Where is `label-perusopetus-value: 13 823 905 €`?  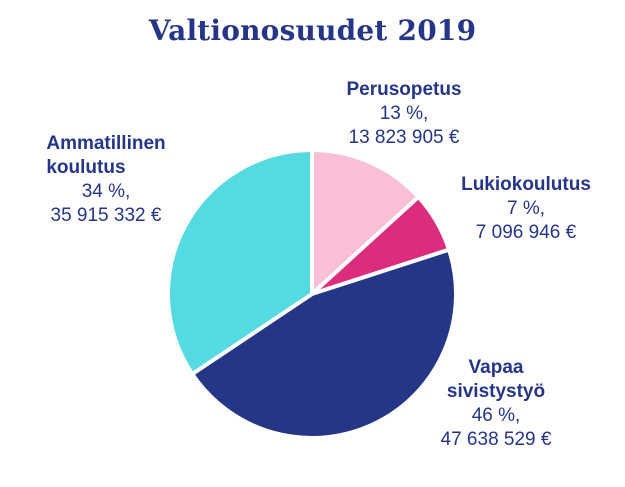 label-perusopetus-value: 13 823 905 € is located at coordinates (404, 137).